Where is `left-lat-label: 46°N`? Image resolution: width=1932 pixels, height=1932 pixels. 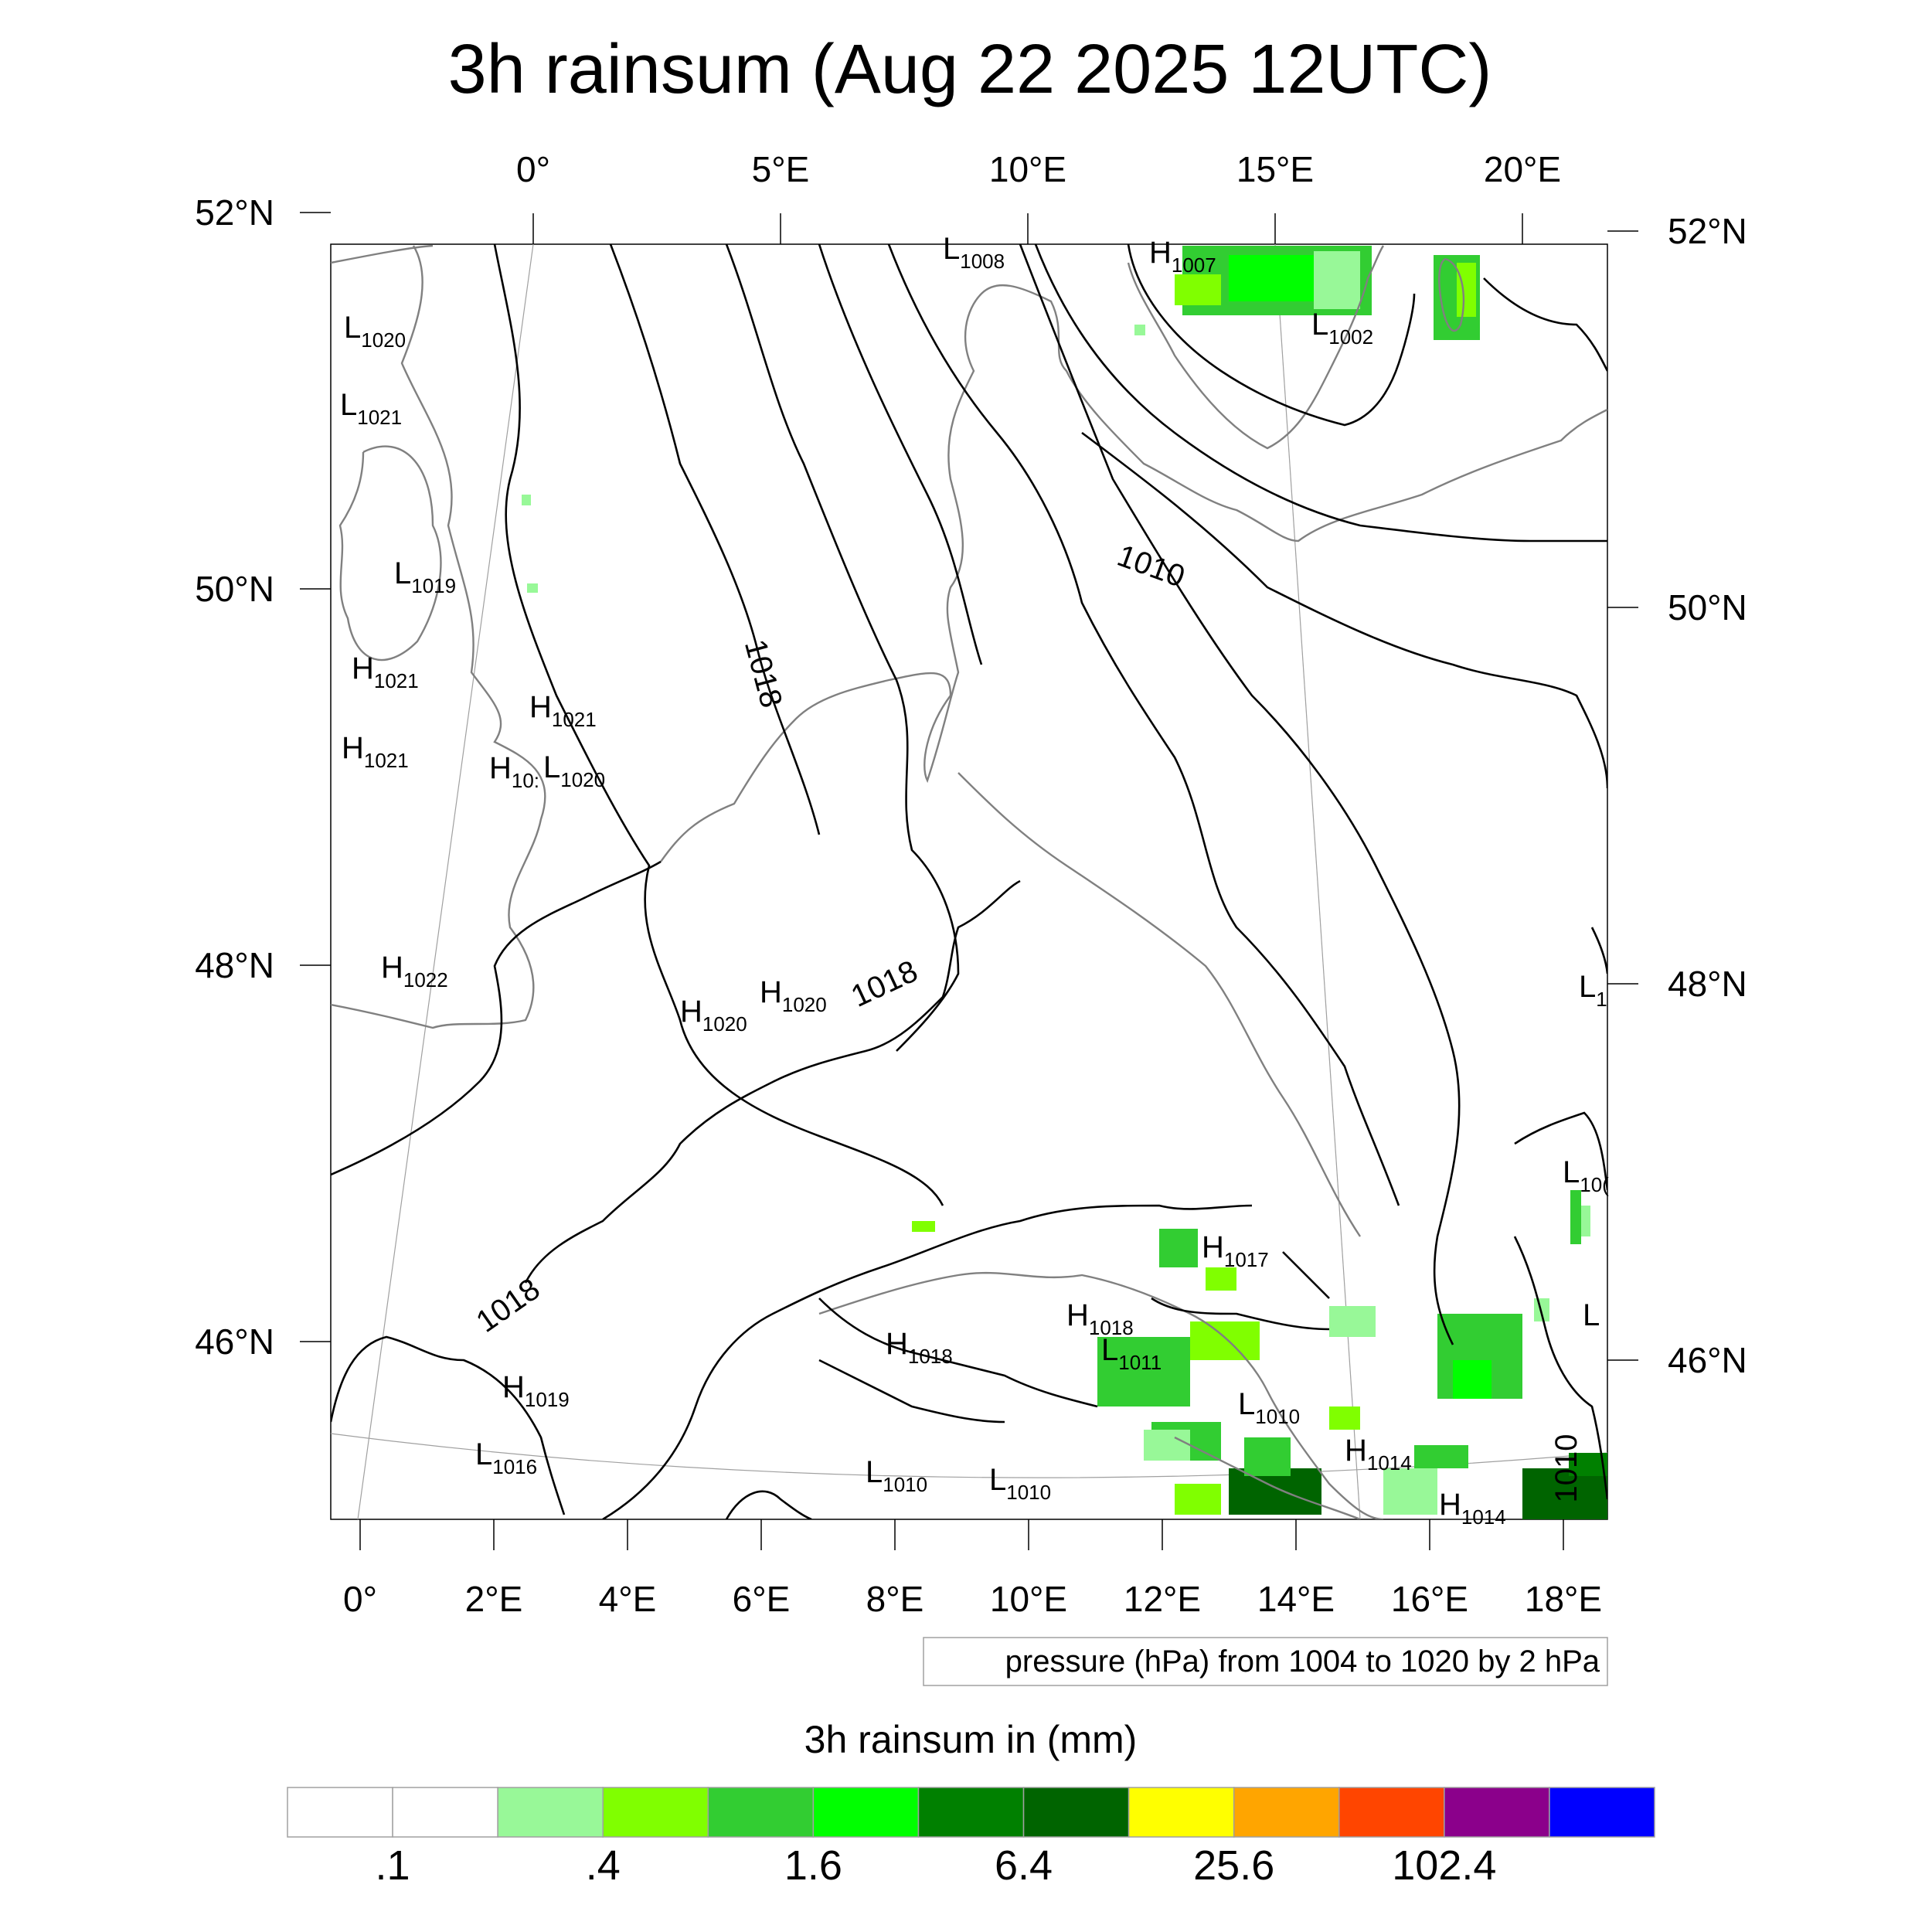
left-lat-label: 46°N is located at coordinates (235, 1341).